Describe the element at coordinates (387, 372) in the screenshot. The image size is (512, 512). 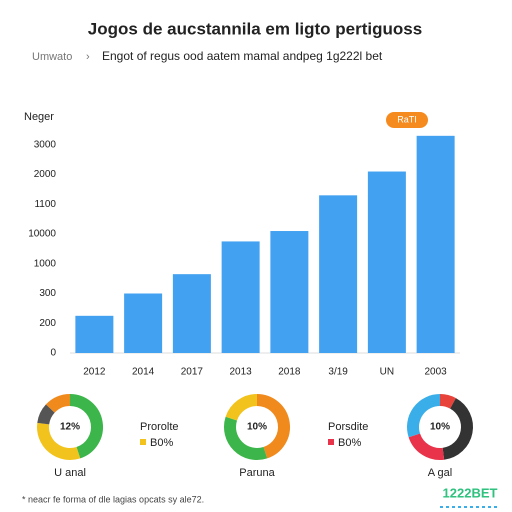
I see `x-tick-label: UN` at that location.